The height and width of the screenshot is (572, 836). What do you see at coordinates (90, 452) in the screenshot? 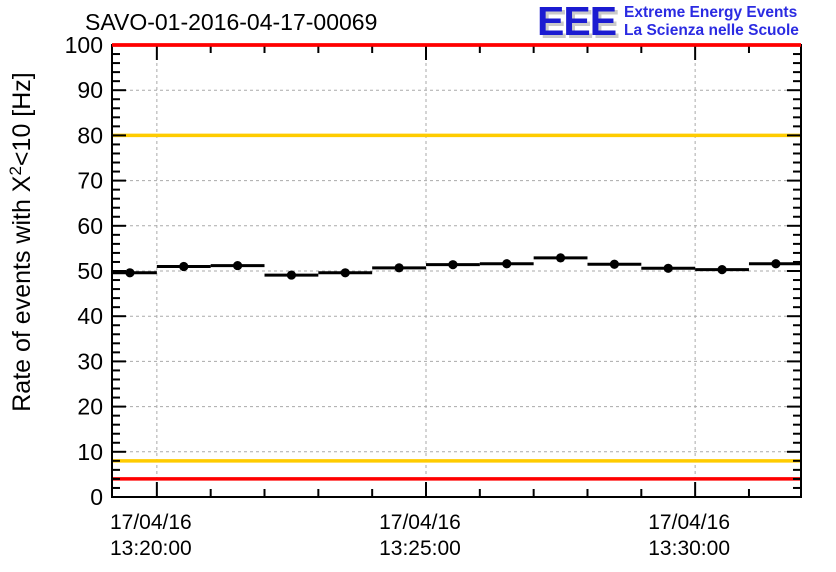
I see `y-axis-tick-label: 10` at bounding box center [90, 452].